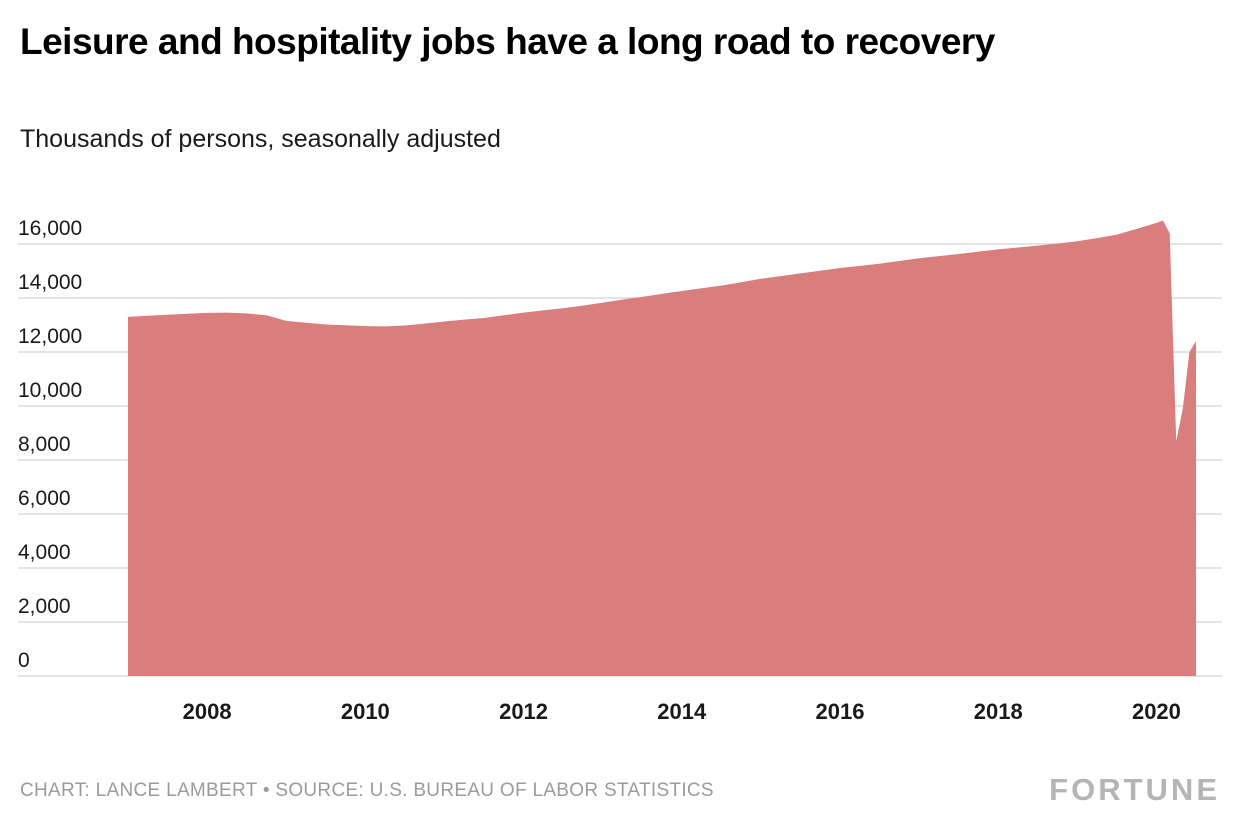 The width and height of the screenshot is (1240, 840). Describe the element at coordinates (44, 444) in the screenshot. I see `y-axis-label: 8,000` at that location.